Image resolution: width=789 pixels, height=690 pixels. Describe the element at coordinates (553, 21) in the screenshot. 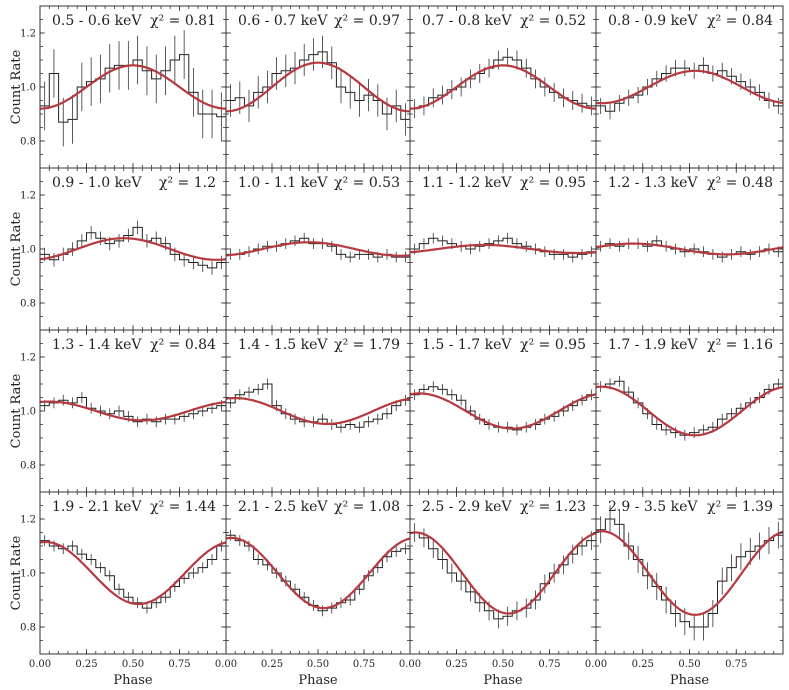

I see `panel-chi-label: χ² = 0.52` at that location.